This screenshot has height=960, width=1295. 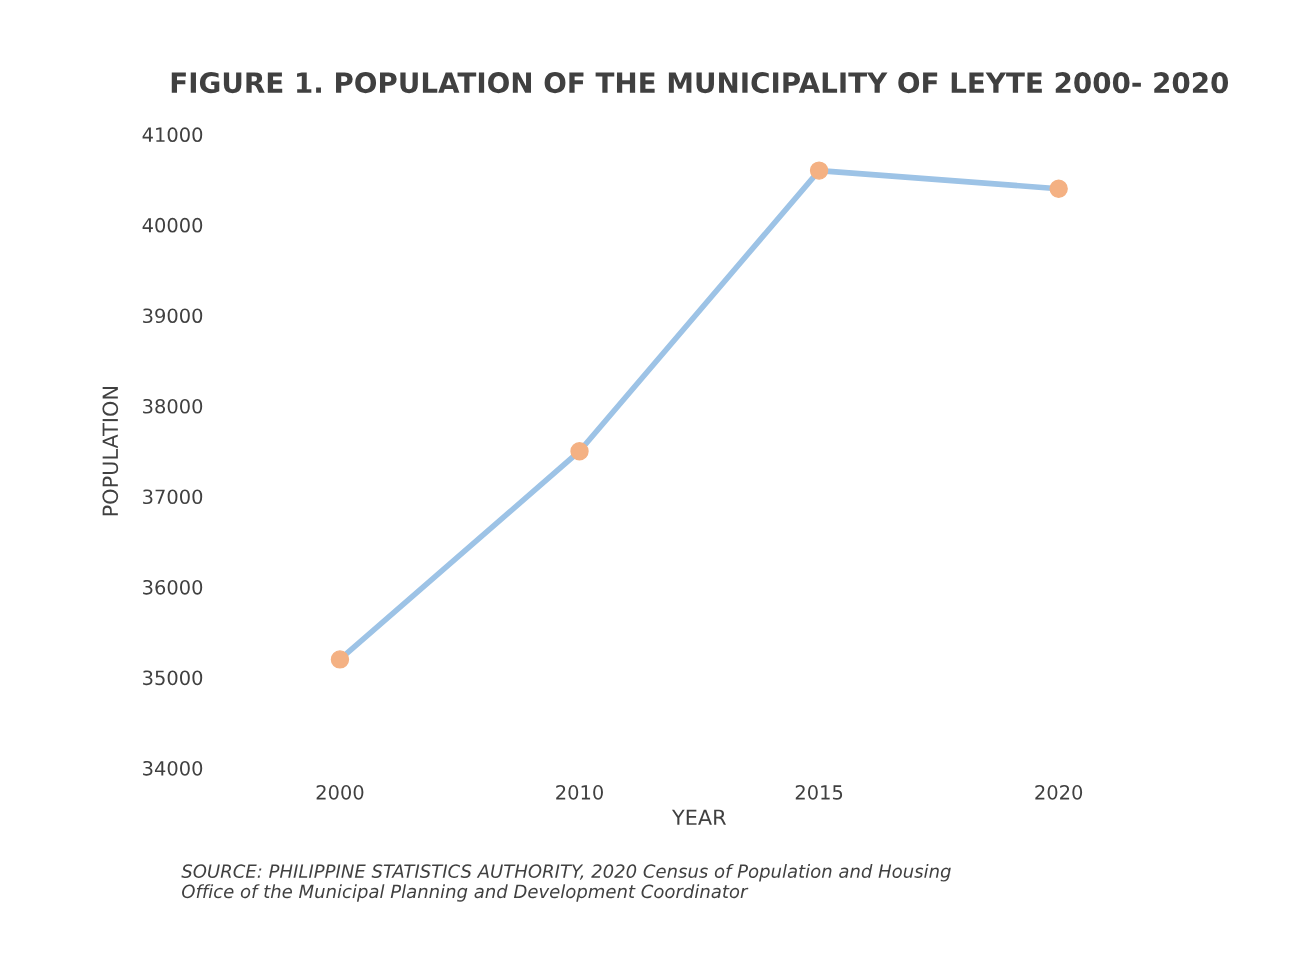 What do you see at coordinates (1059, 792) in the screenshot?
I see `x-tick-label: 2020` at bounding box center [1059, 792].